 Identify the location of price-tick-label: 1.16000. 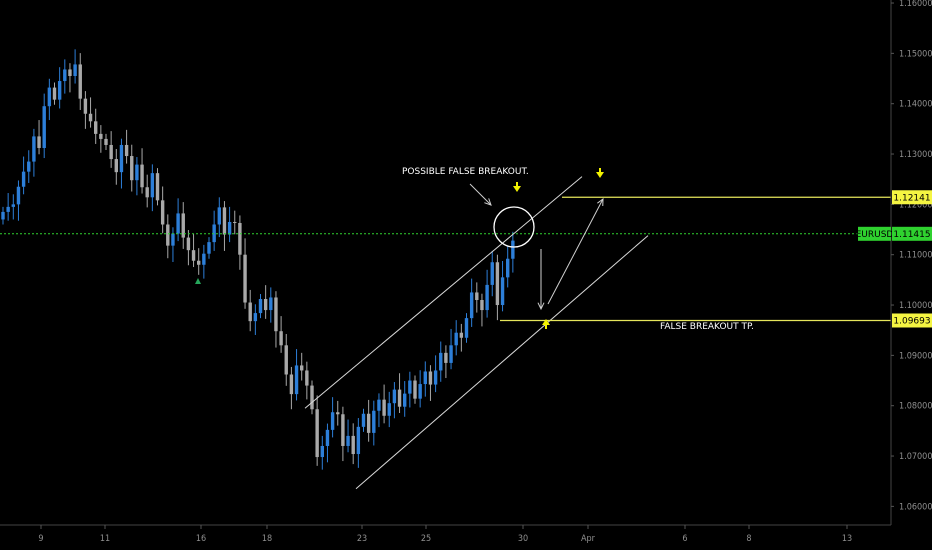
(915, 4).